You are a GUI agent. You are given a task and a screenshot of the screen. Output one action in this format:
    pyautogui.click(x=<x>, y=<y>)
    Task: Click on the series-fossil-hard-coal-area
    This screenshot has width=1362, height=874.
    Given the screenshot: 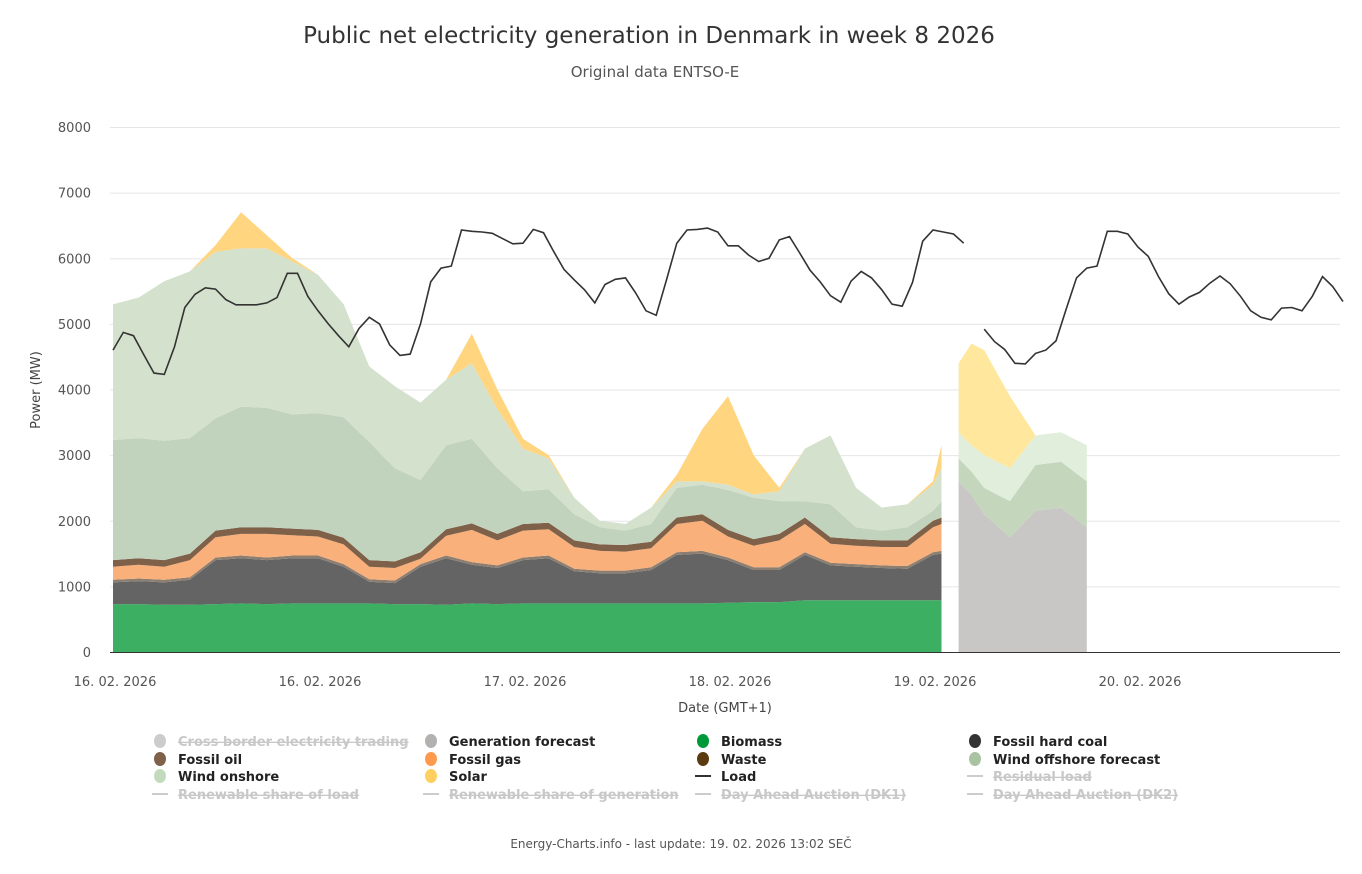 What is the action you would take?
    pyautogui.click(x=527, y=579)
    